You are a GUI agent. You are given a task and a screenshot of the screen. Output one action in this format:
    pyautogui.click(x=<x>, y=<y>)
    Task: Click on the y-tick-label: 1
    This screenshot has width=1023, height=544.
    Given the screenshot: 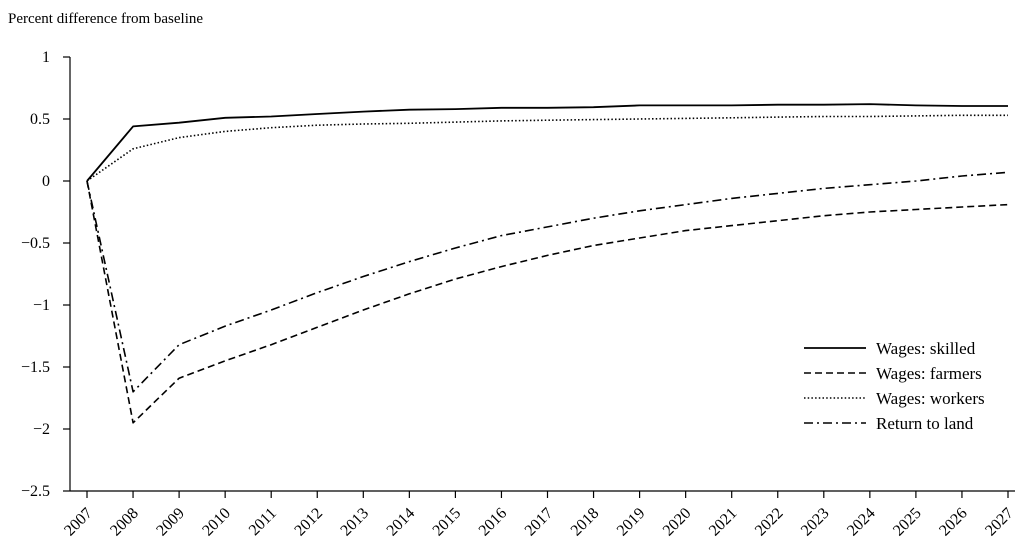 What is the action you would take?
    pyautogui.click(x=46, y=57)
    